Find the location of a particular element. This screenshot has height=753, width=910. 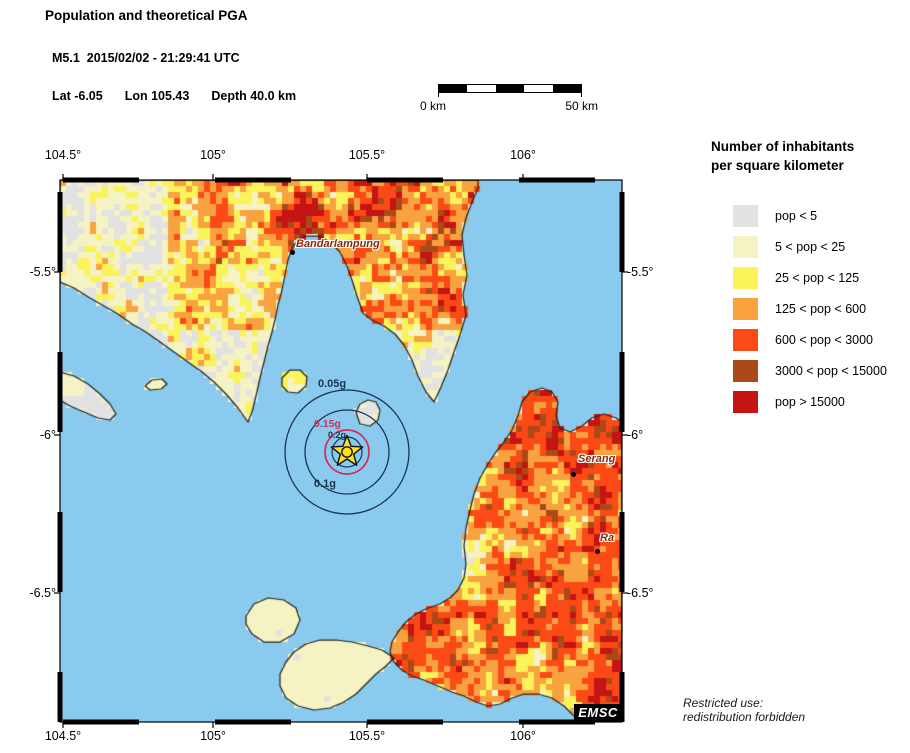

legend-item: pop > 15000 is located at coordinates (810, 402).